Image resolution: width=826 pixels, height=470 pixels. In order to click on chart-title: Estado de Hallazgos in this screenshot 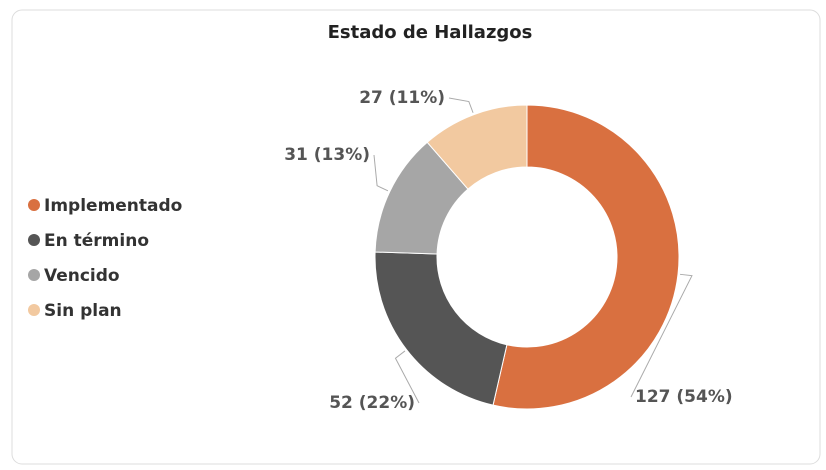, I will do `click(430, 32)`.